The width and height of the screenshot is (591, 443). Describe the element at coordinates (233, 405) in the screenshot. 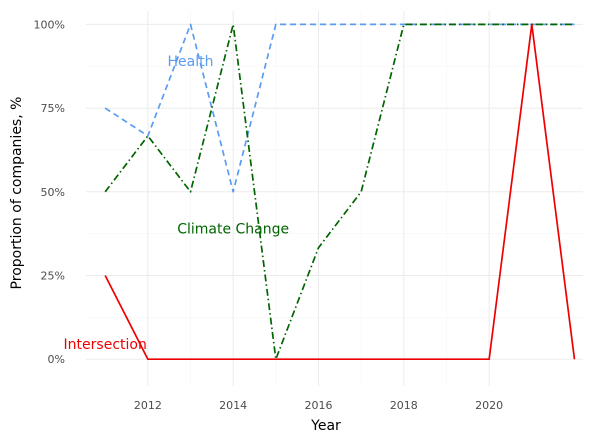

I see `x-tick-label: 2014` at that location.